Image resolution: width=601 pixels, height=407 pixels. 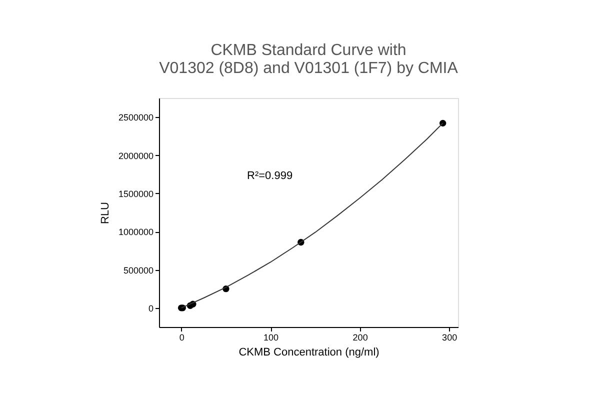 What do you see at coordinates (151, 308) in the screenshot?
I see `y-tick-label: 0` at bounding box center [151, 308].